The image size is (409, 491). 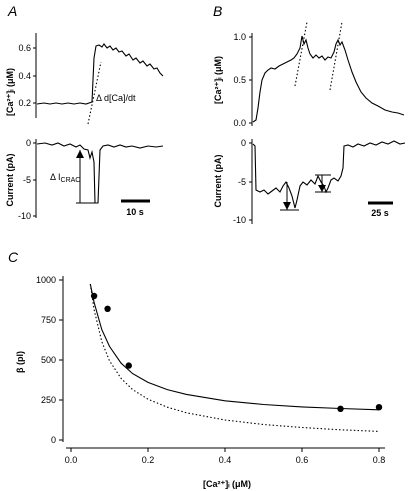 I want to click on panel-a-icrac-annotation-main: Δ I, so click(x=55, y=177).